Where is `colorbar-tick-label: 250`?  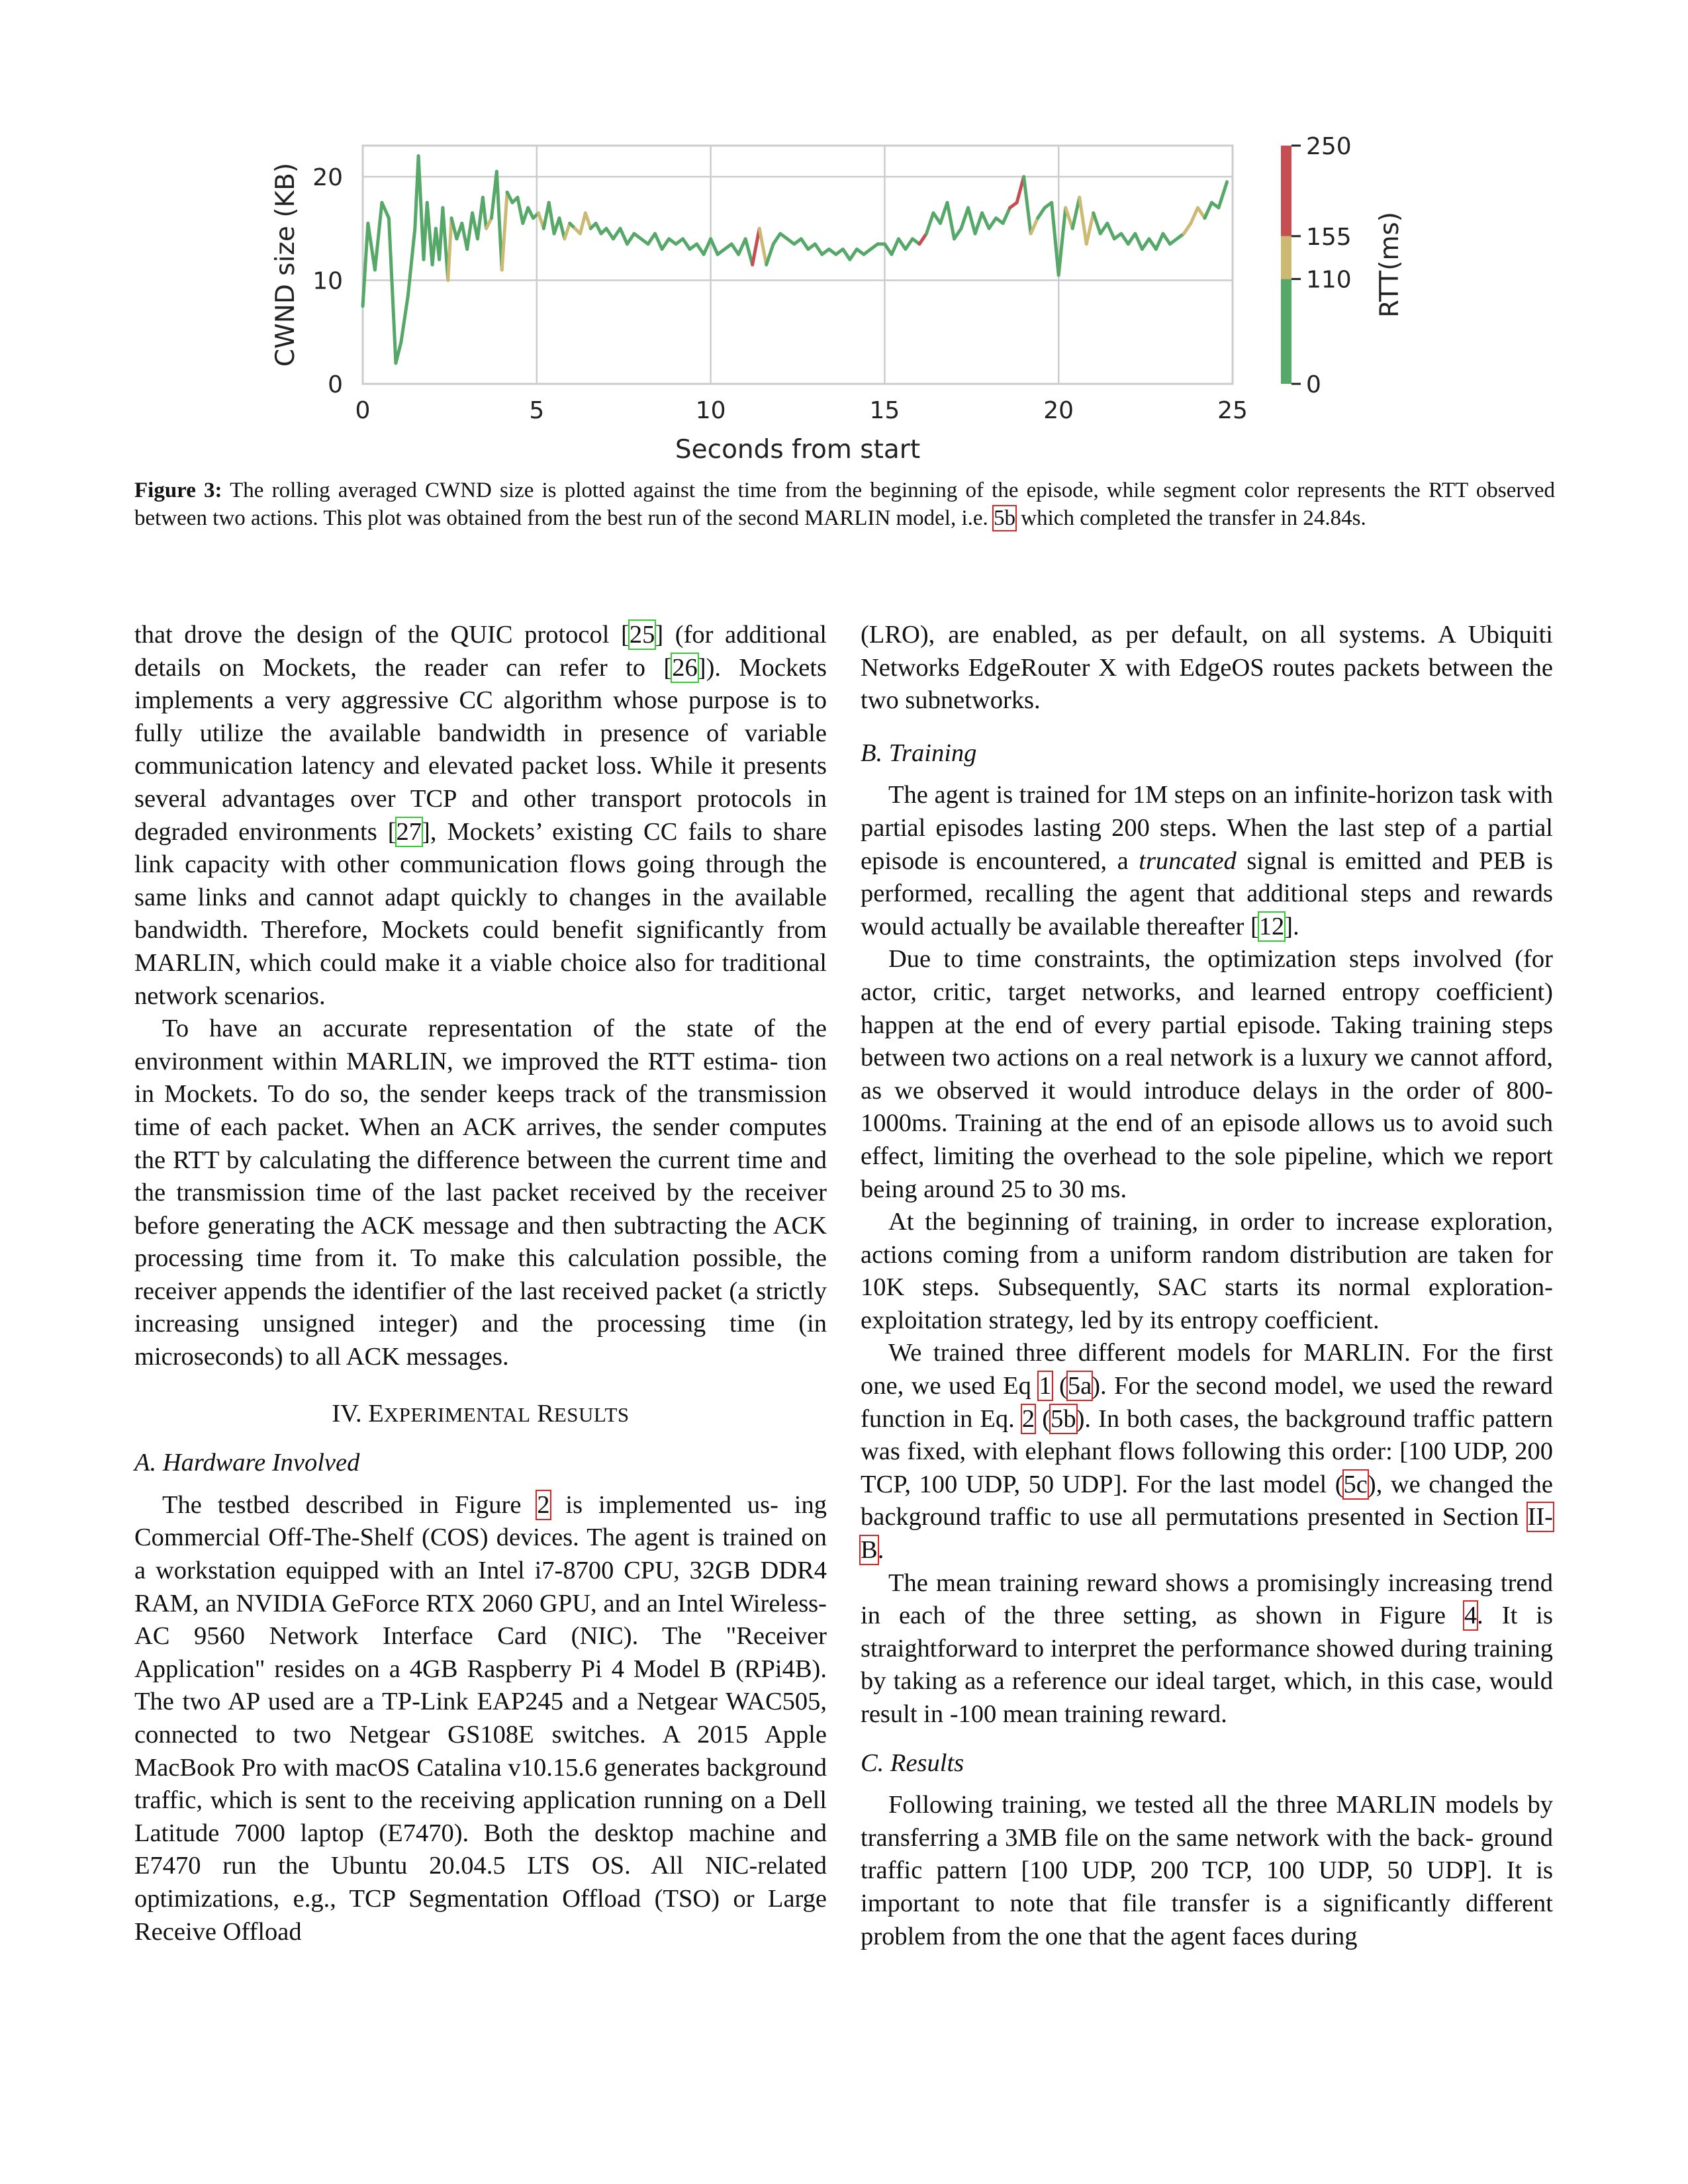 colorbar-tick-label: 250 is located at coordinates (1329, 146).